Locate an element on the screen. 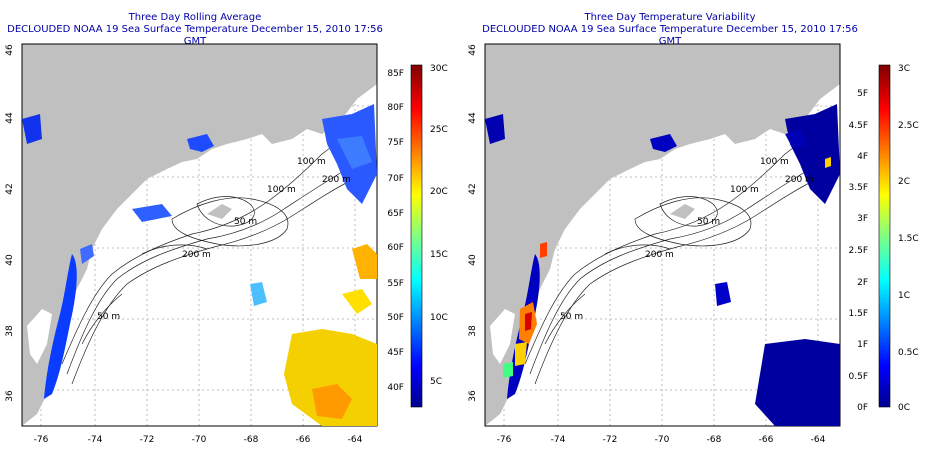 The image size is (950, 475). left-cb-f-45: 45F is located at coordinates (395, 353).